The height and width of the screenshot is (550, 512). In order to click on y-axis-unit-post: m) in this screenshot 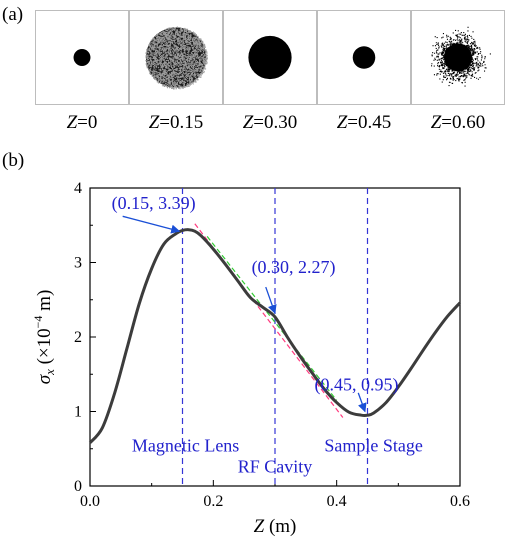, I will do `click(44, 303)`.